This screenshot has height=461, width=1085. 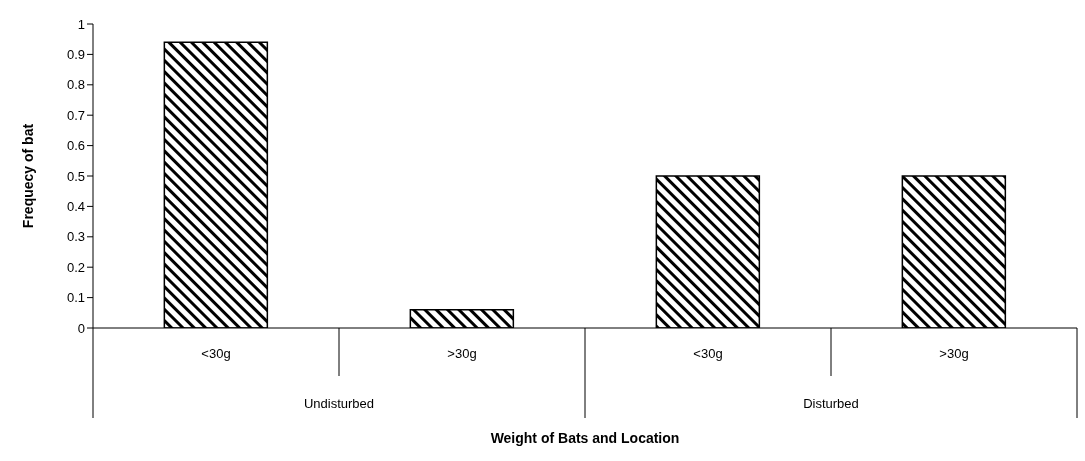 I want to click on y-tick-label: 0.7, so click(x=75, y=115).